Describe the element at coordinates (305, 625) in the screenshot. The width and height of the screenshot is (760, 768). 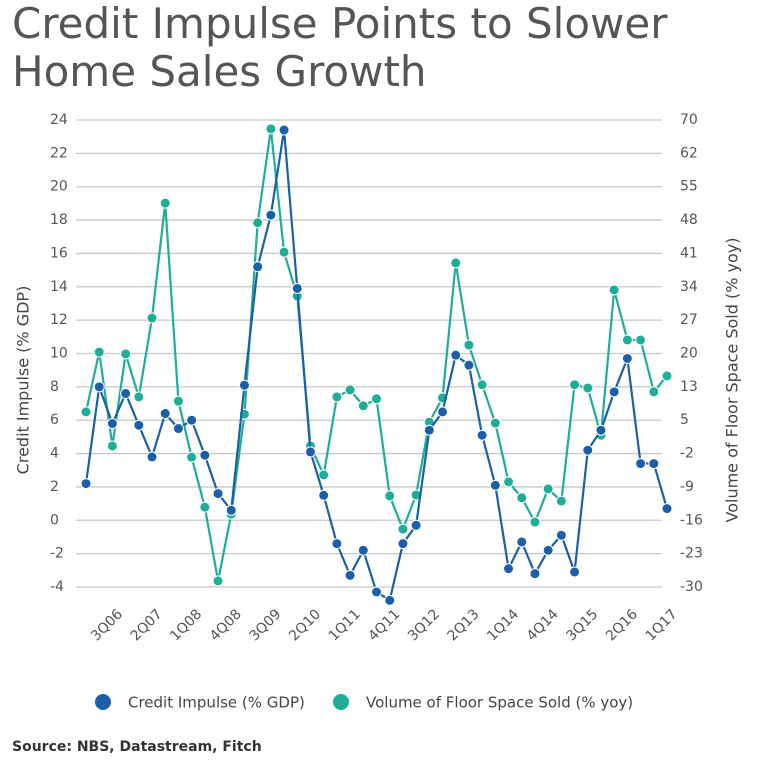
I see `x-tick-label: 2Q10` at that location.